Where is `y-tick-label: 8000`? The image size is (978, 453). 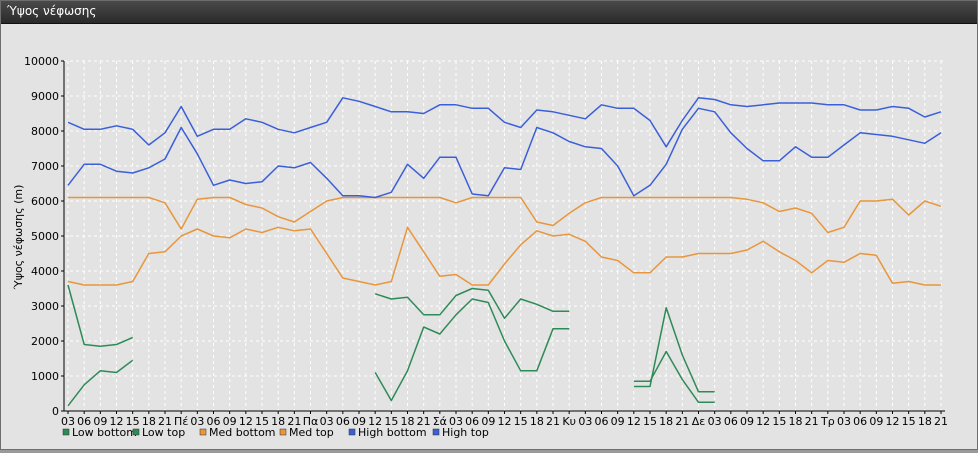 y-tick-label: 8000 is located at coordinates (45, 131).